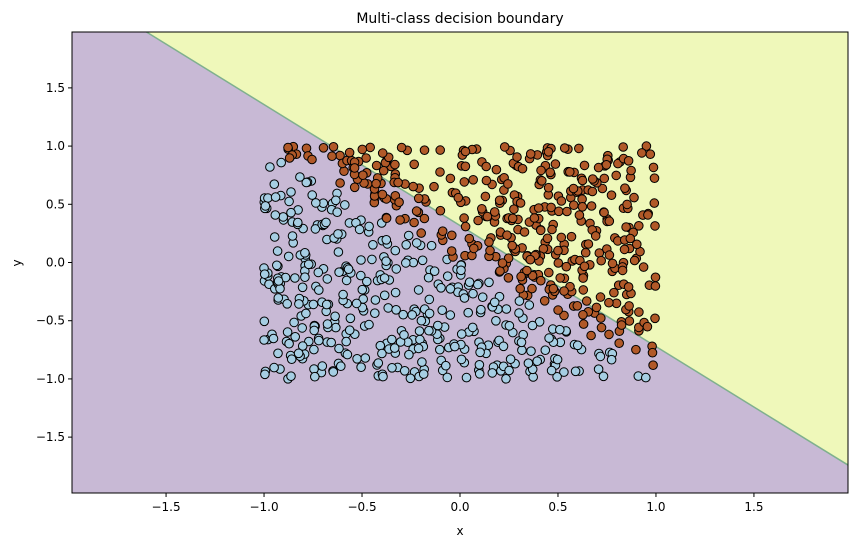 This screenshot has width=857, height=547. Describe the element at coordinates (165, 507) in the screenshot. I see `x-tick-label: −1.5` at that location.